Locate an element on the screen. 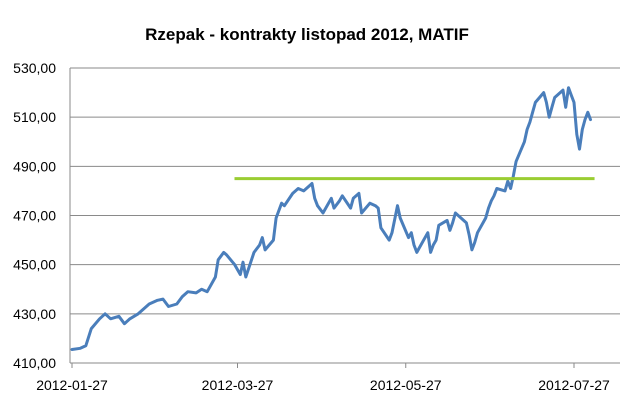 This screenshot has width=620, height=413. x-tick-label: 2012-05-27 is located at coordinates (406, 385).